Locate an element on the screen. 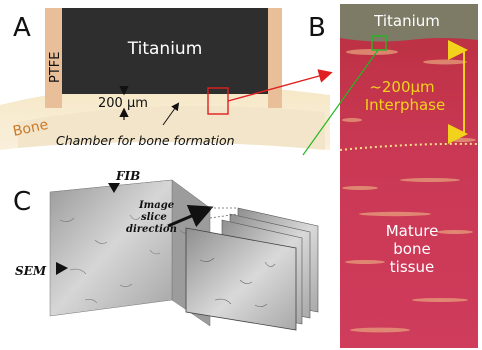 The image size is (482, 350). slice-label-3: direction is located at coordinates (151, 229).